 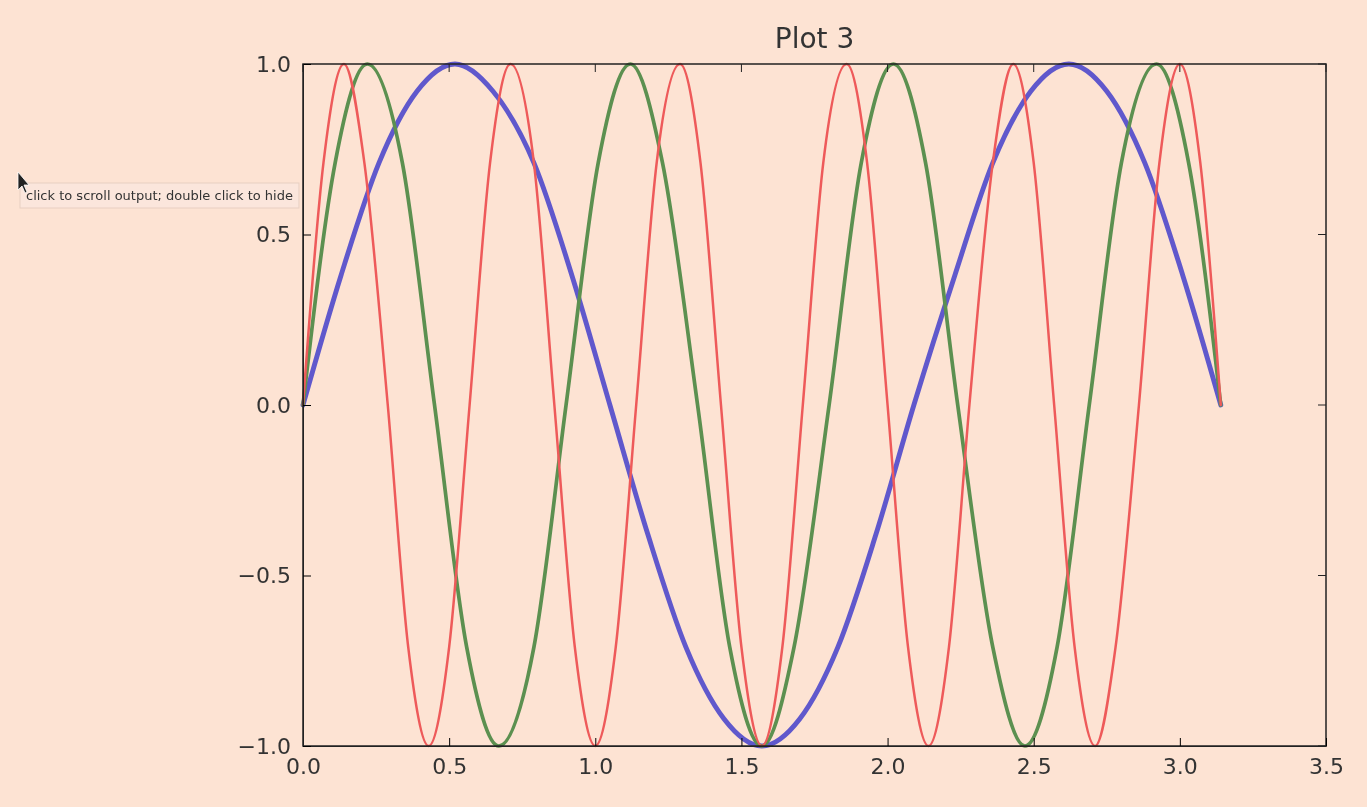 What do you see at coordinates (273, 64) in the screenshot?
I see `y-tick-label: 1.0` at bounding box center [273, 64].